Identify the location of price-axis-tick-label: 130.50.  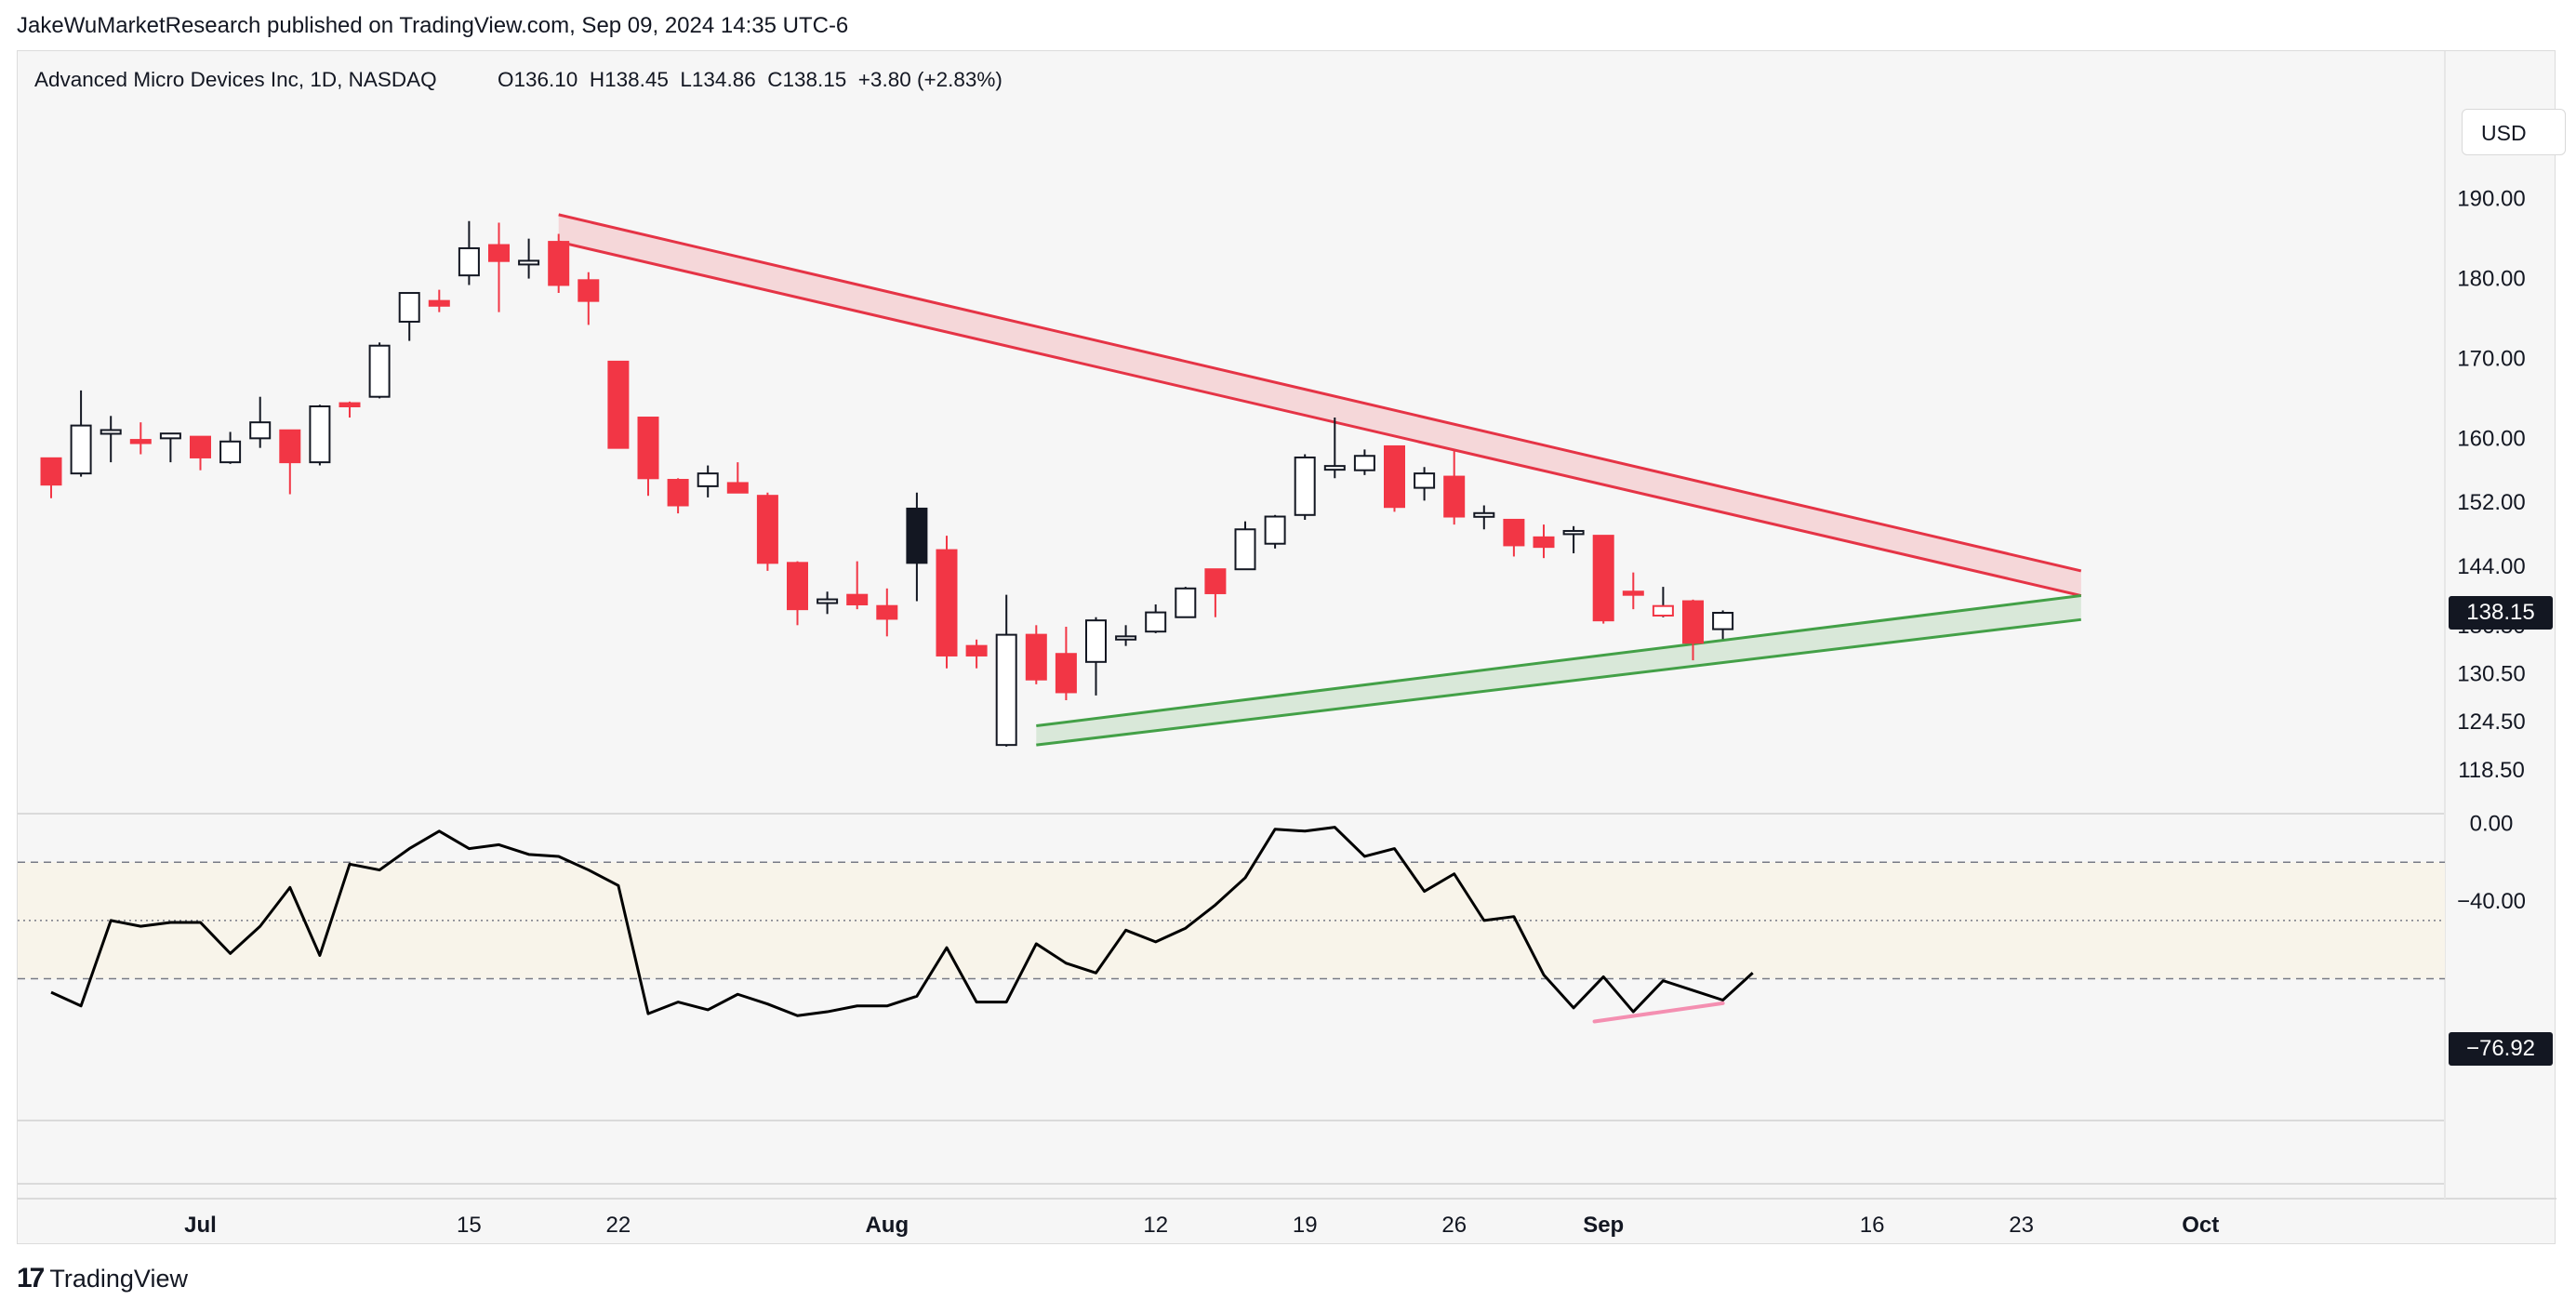
(2491, 674).